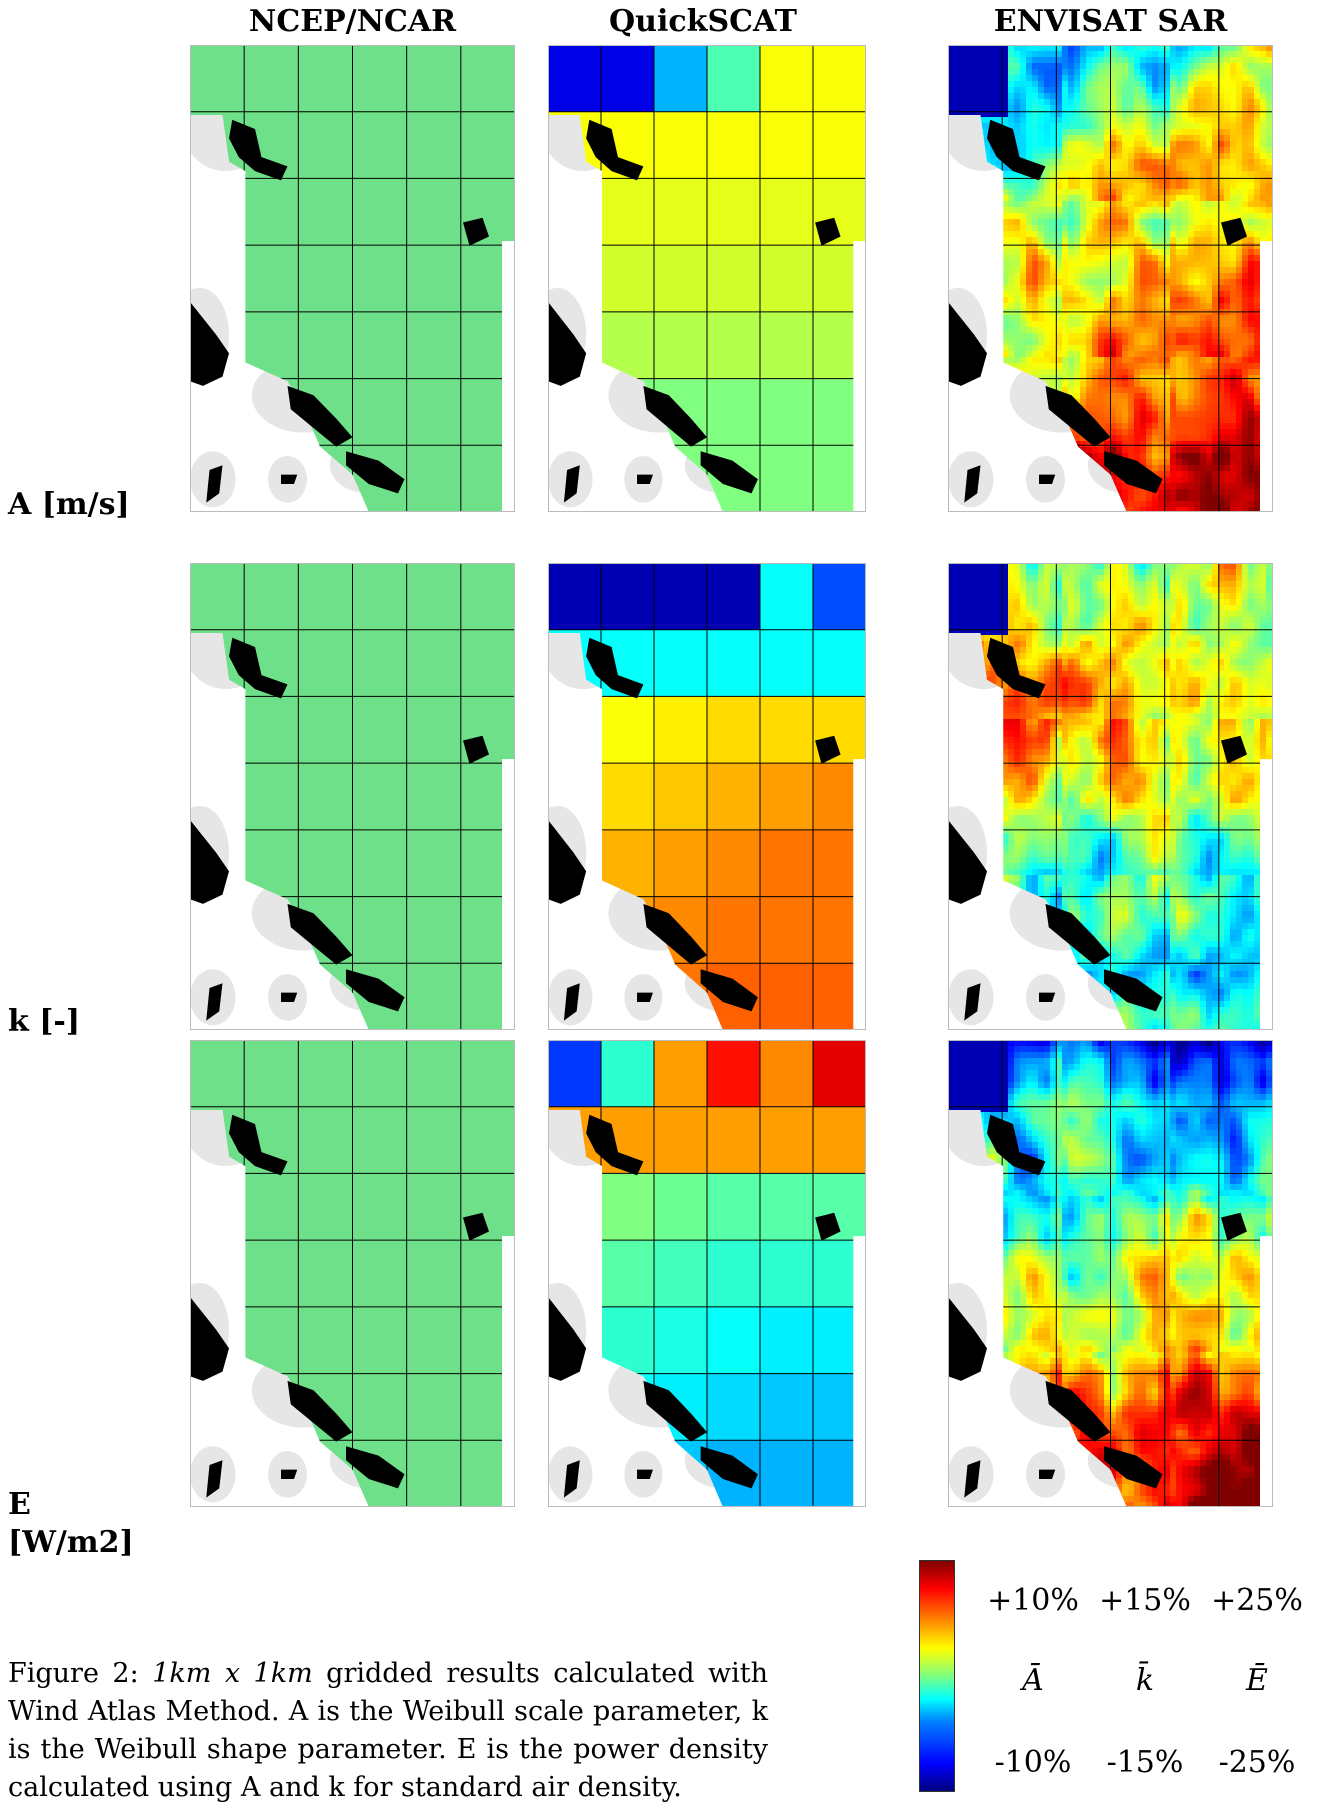 This screenshot has width=1322, height=1807. I want to click on map-ncep-k-svg, so click(352, 796).